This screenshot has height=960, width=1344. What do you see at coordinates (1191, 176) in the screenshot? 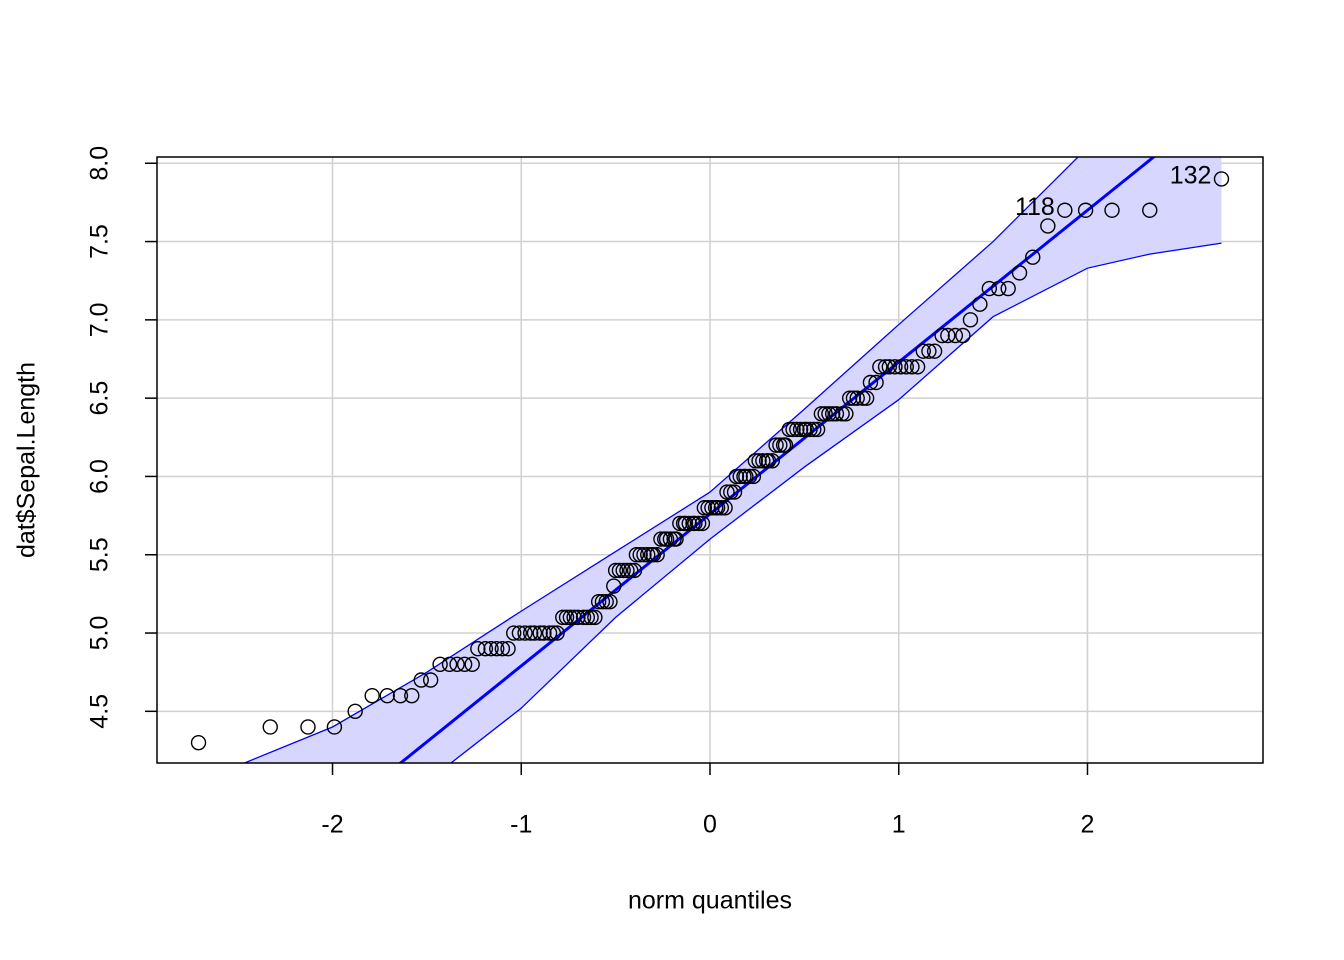
I see `point-label: 132` at bounding box center [1191, 176].